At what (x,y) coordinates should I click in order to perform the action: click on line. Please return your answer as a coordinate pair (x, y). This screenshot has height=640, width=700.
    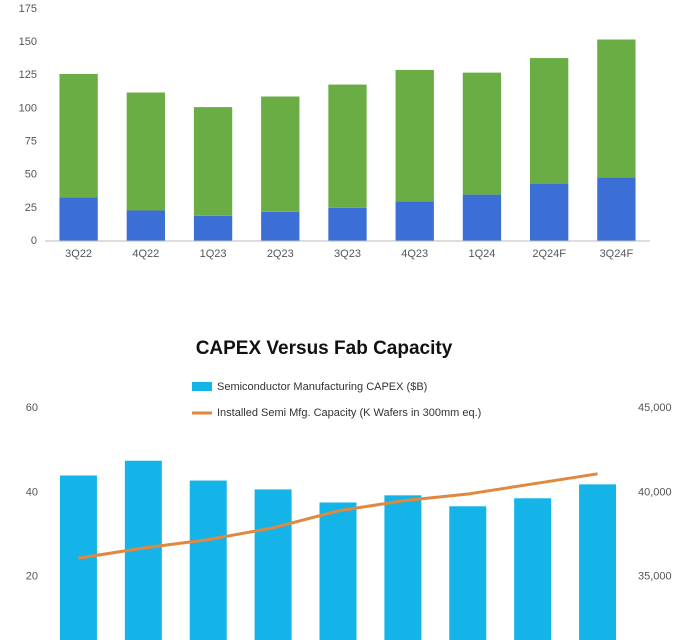
    Looking at the image, I should click on (338, 516).